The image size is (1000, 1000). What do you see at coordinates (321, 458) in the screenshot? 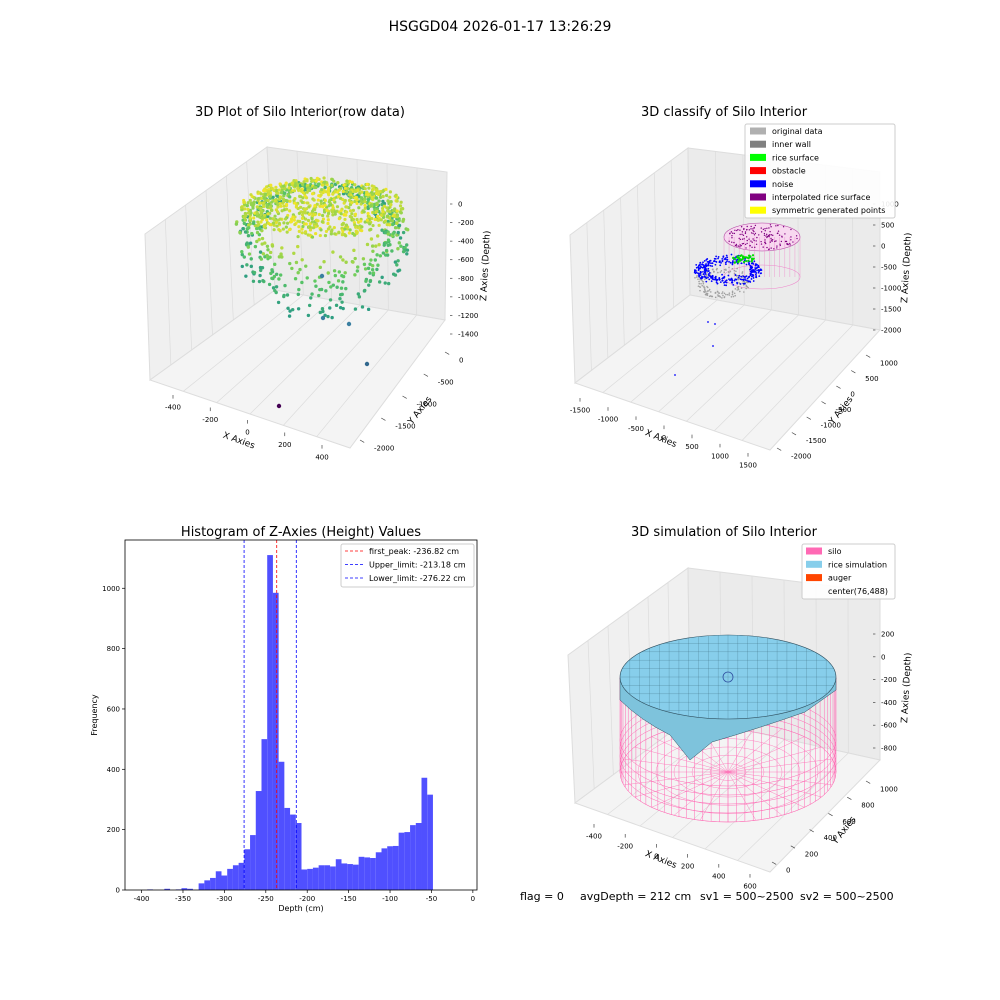
I see `raw-x-tick-label: 400` at bounding box center [321, 458].